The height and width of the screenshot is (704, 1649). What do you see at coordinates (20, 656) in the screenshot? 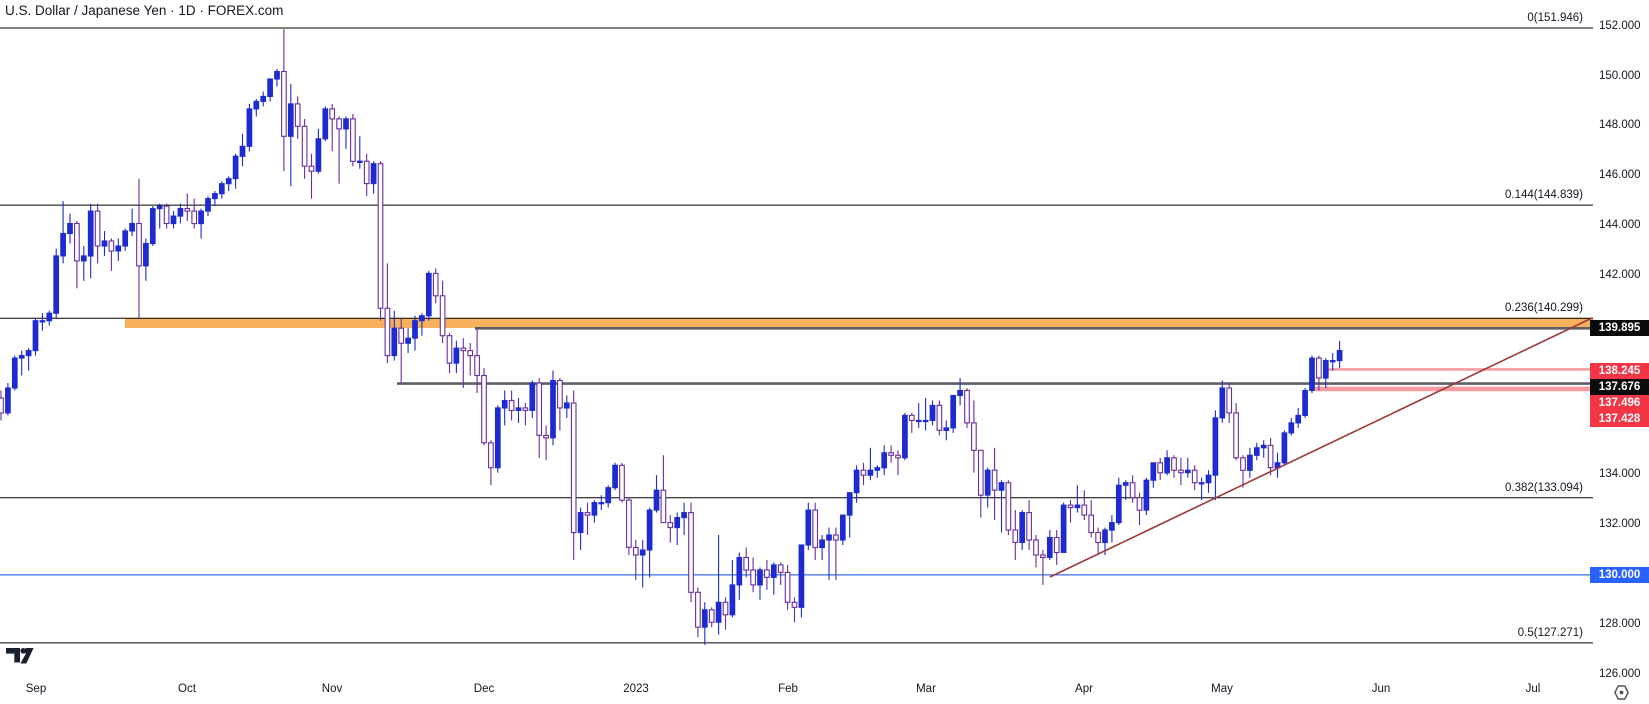
I see `tradingview-logo-icon` at bounding box center [20, 656].